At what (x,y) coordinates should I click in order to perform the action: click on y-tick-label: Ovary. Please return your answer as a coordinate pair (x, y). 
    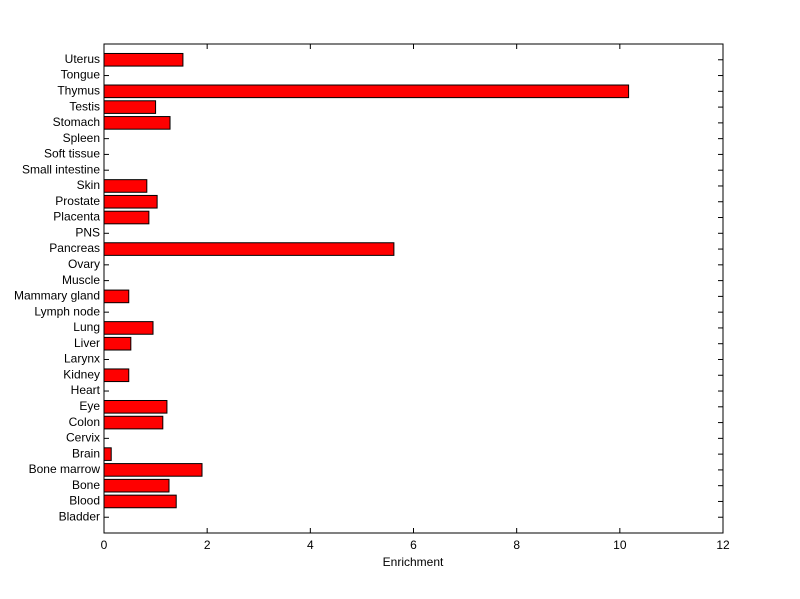
    Looking at the image, I should click on (84, 264).